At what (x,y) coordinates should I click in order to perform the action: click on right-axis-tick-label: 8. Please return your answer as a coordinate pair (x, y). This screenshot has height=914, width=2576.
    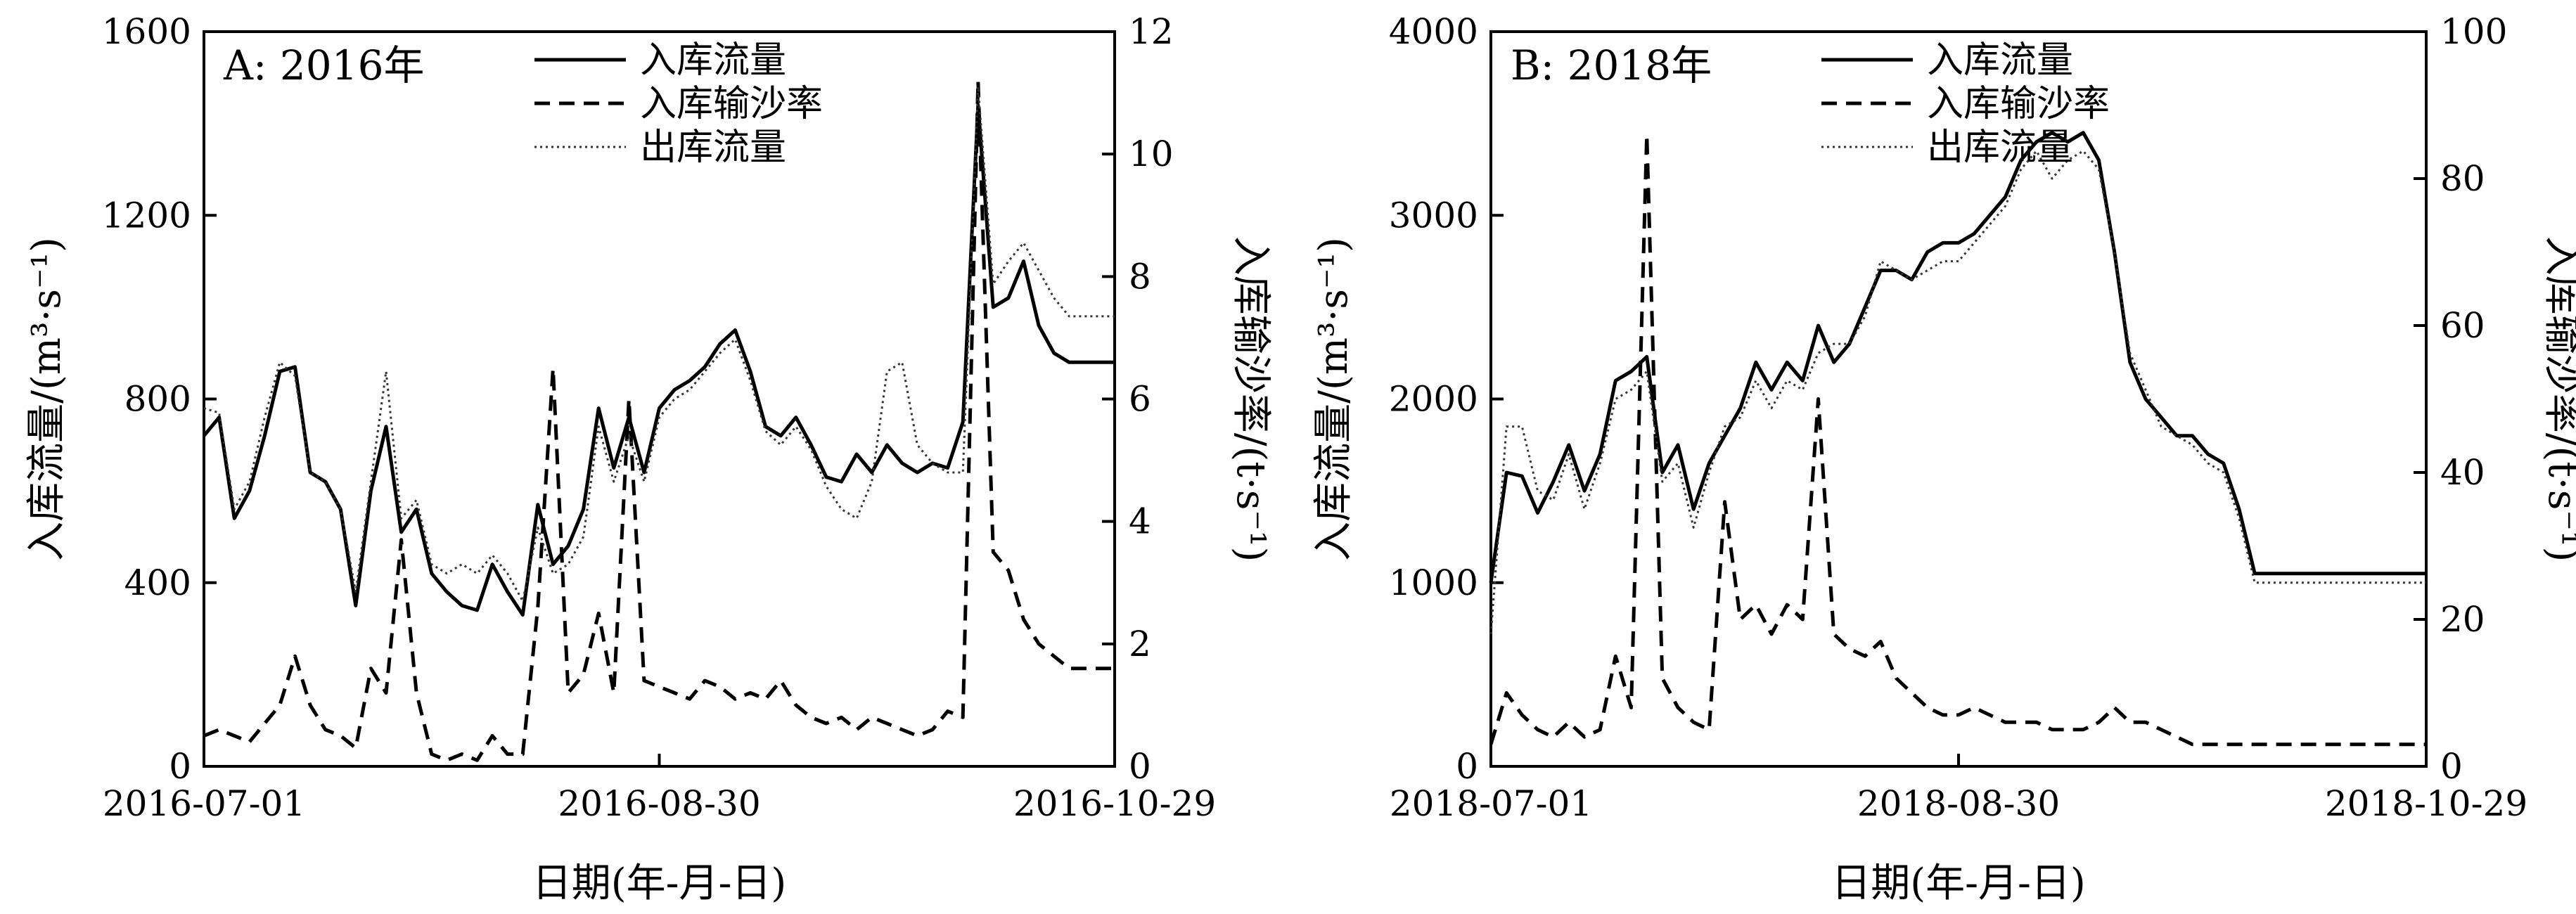
    Looking at the image, I should click on (1140, 276).